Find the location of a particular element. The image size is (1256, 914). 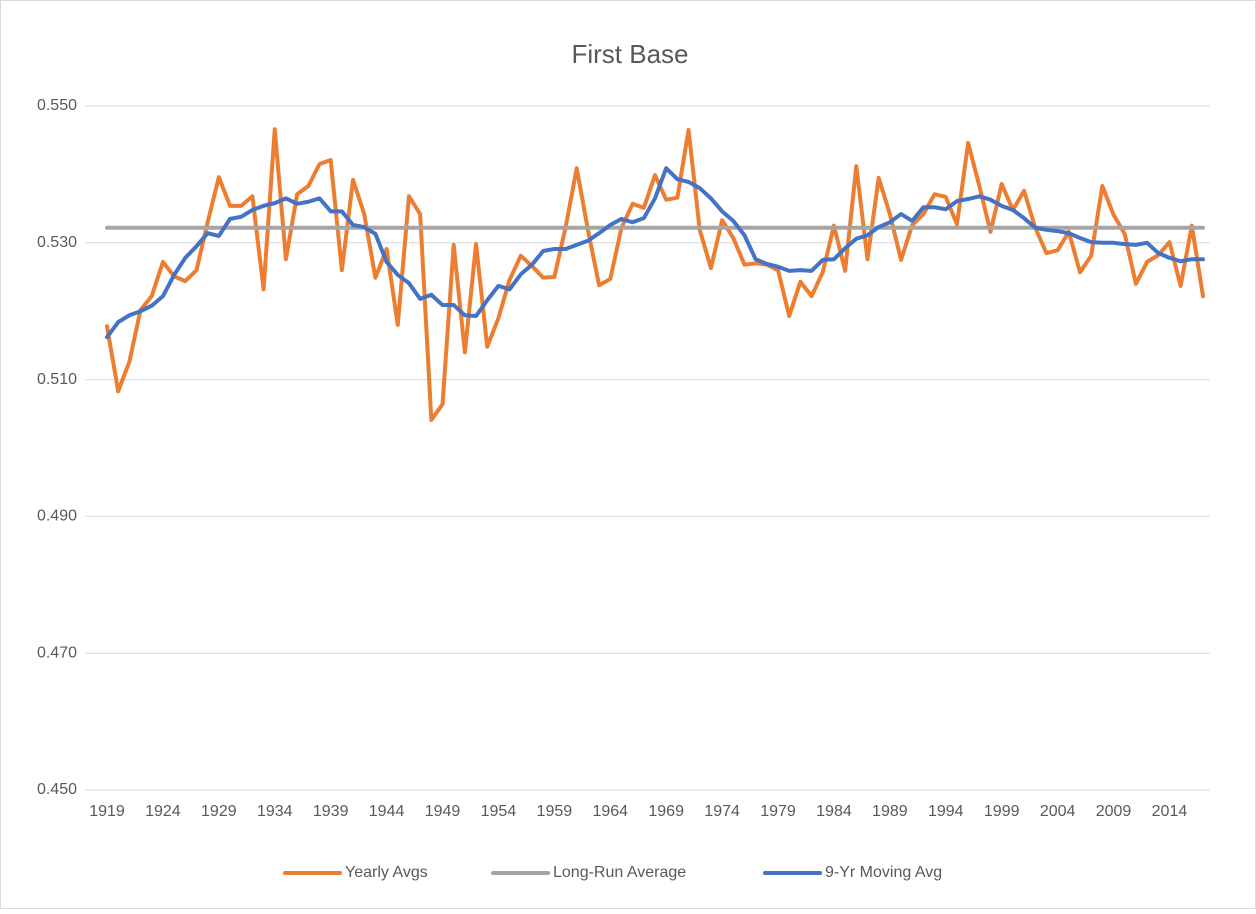

legend-label: Long-Run Average is located at coordinates (619, 872).